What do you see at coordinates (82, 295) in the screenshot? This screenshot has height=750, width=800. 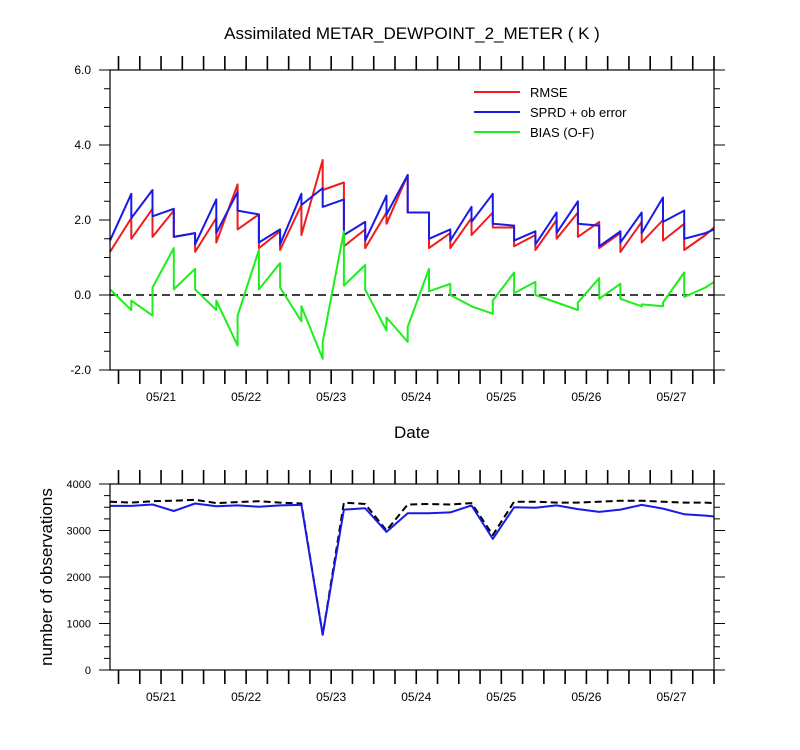 I see `y-tick-label: 0.0` at bounding box center [82, 295].